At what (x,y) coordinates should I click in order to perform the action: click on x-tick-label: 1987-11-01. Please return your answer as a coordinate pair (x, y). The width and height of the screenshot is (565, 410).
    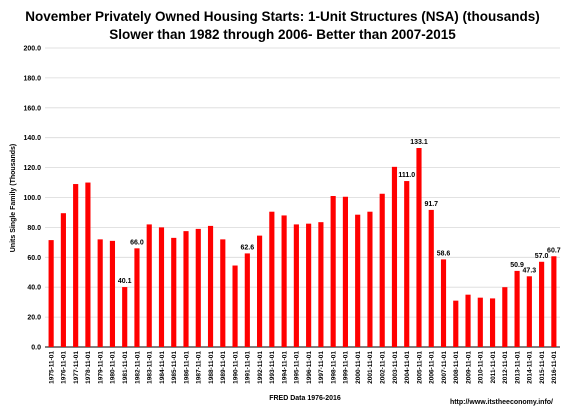
    Looking at the image, I should click on (199, 367).